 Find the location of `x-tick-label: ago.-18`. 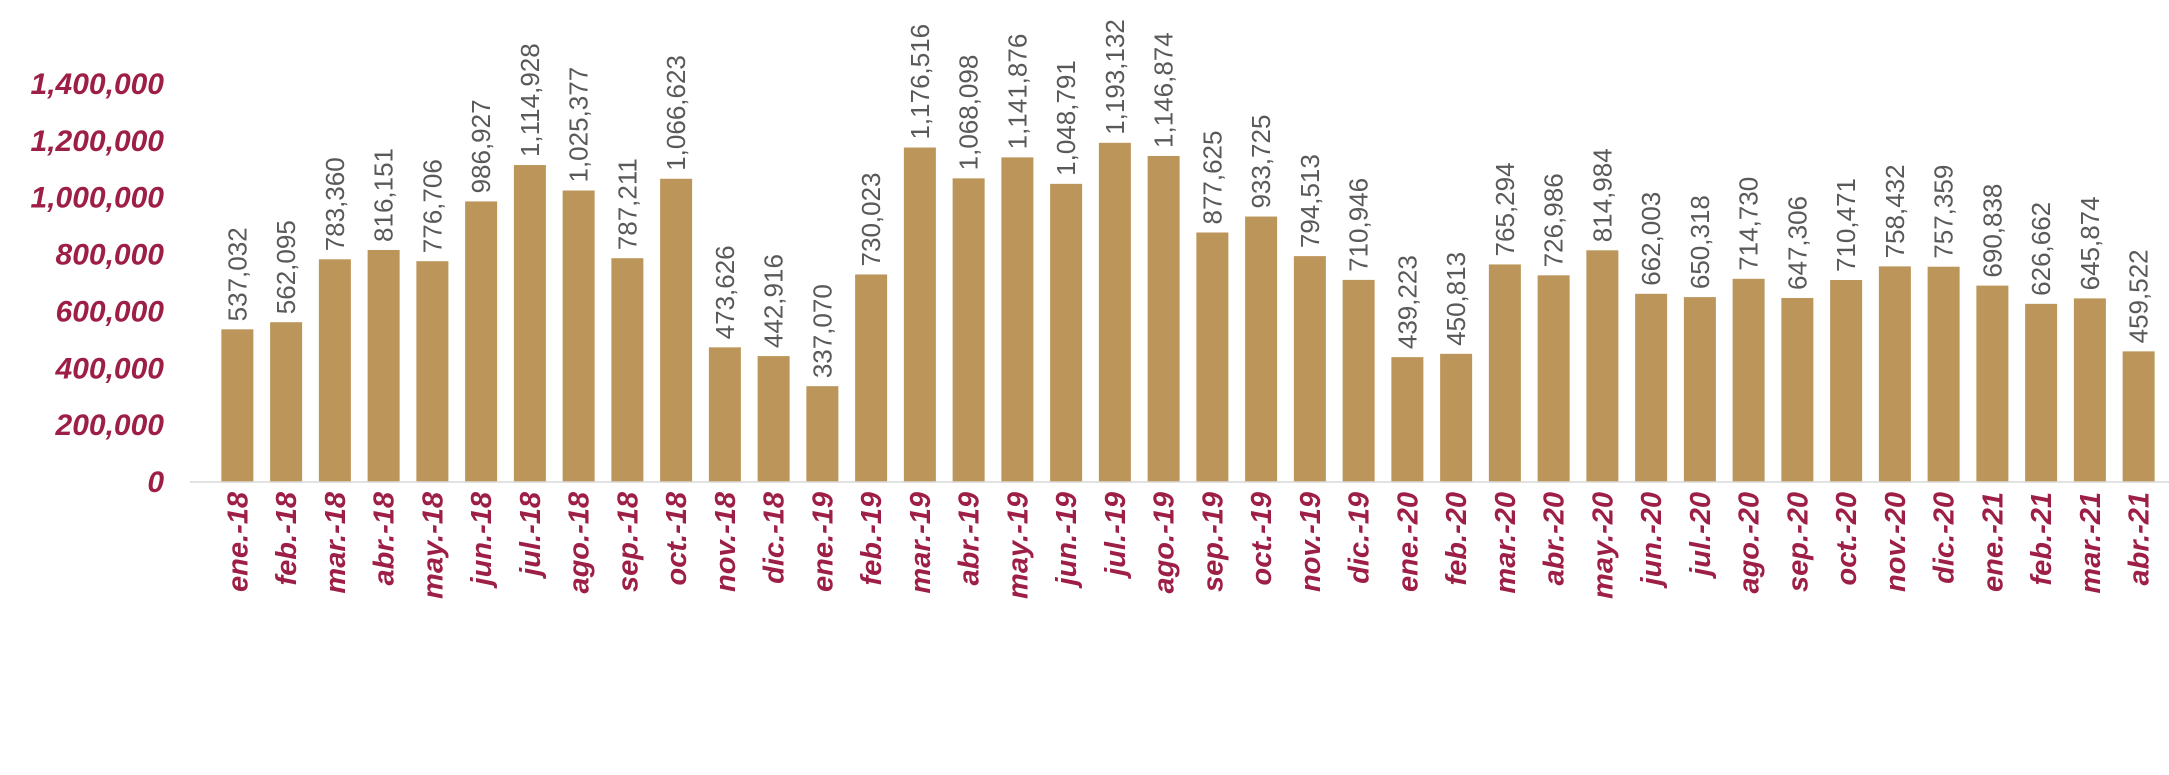

x-tick-label: ago.-18 is located at coordinates (580, 542).